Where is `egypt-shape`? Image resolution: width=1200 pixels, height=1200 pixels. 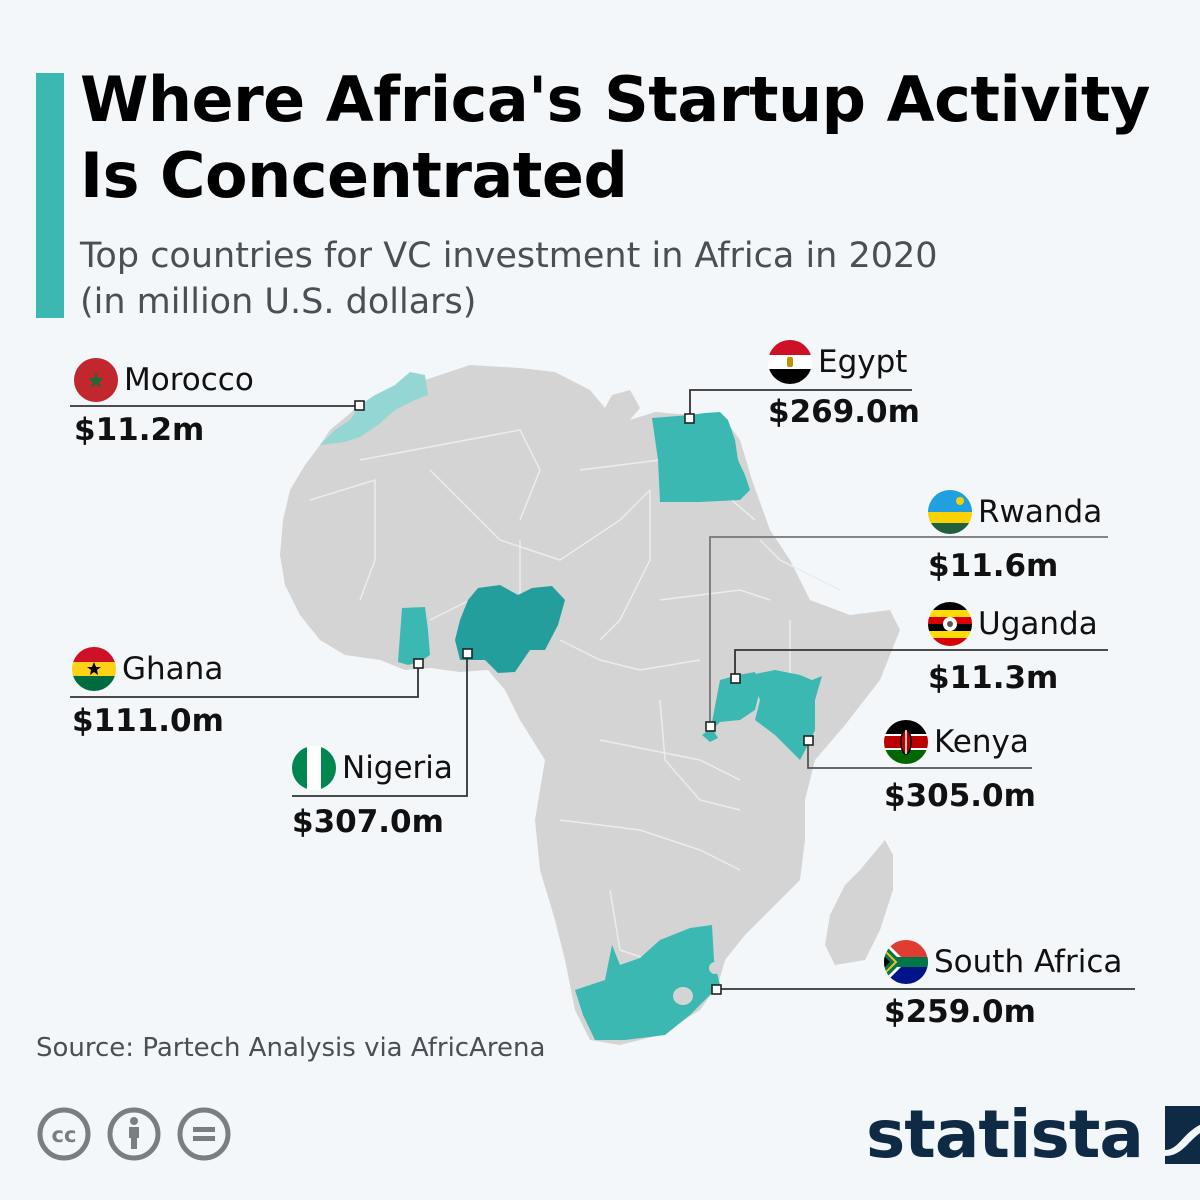 egypt-shape is located at coordinates (701, 457).